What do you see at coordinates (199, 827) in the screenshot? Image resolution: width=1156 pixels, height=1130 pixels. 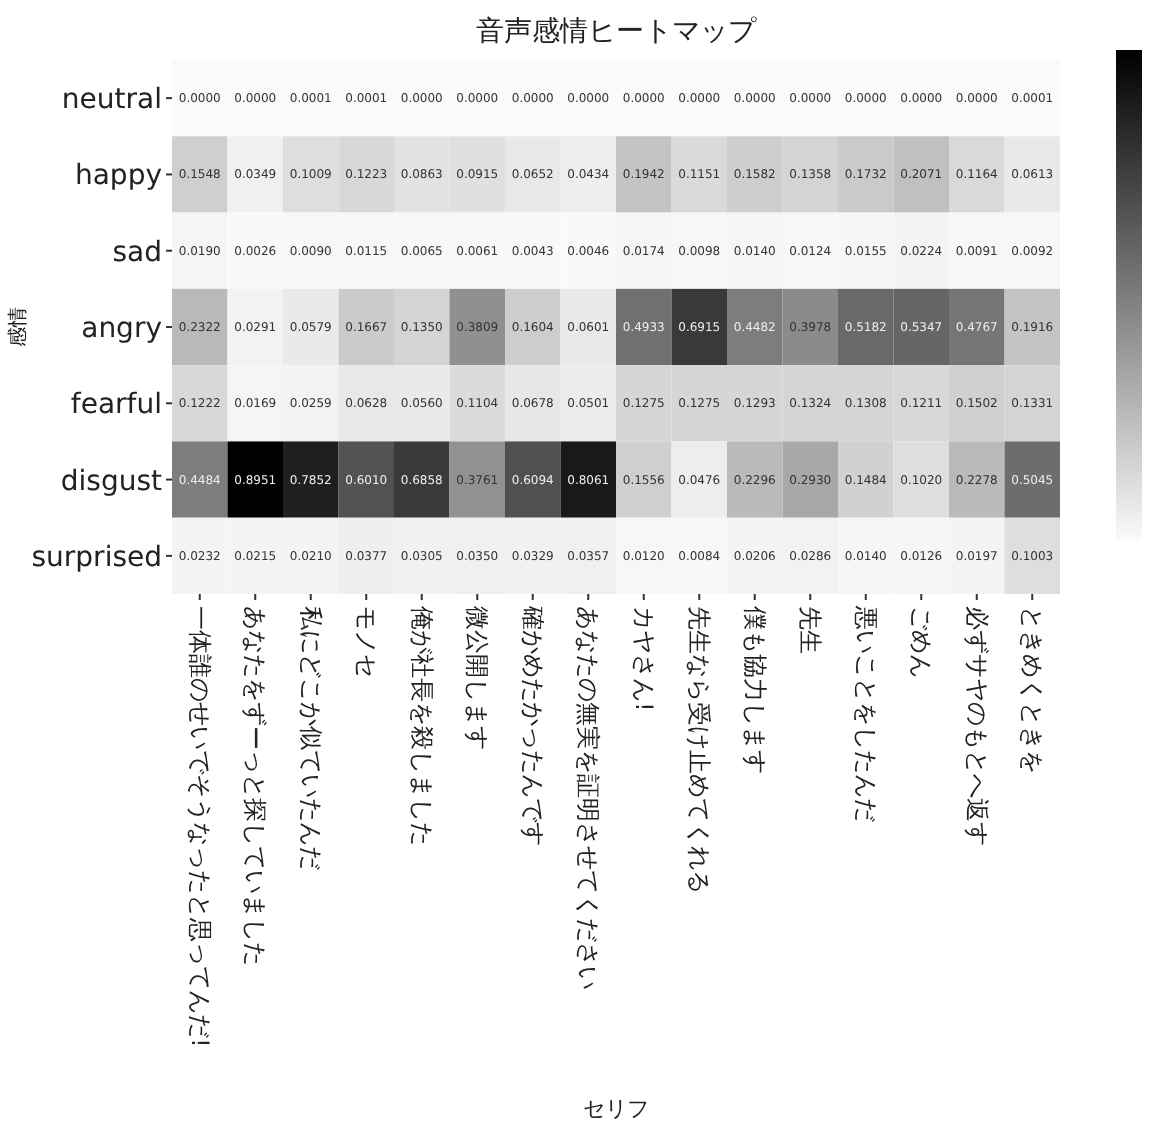 I see `x-tick-label: 一体誰のせいでそうなったと思ってんだ!` at bounding box center [199, 827].